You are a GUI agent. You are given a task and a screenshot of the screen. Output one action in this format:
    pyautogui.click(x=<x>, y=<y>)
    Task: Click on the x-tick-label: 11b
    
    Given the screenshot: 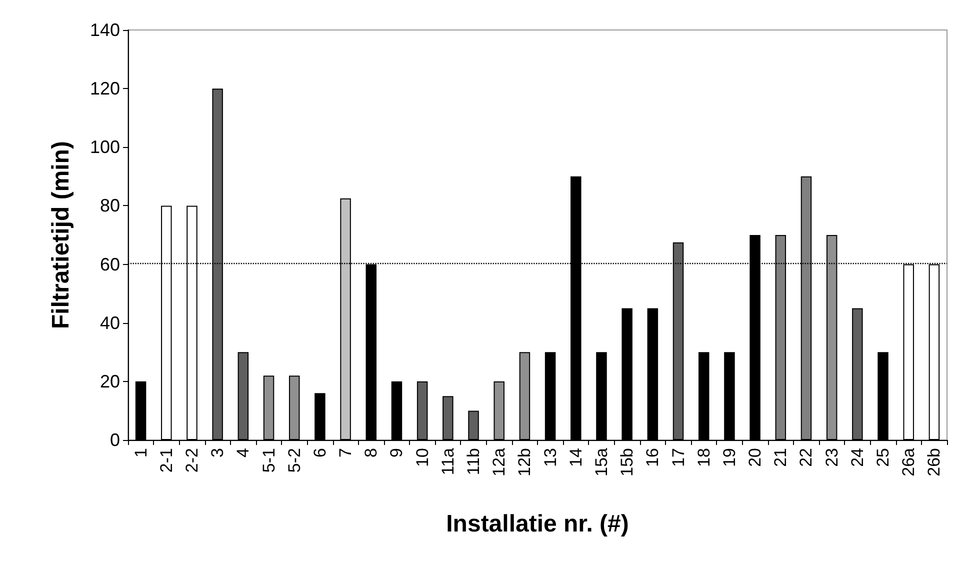 What is the action you would take?
    pyautogui.click(x=474, y=462)
    